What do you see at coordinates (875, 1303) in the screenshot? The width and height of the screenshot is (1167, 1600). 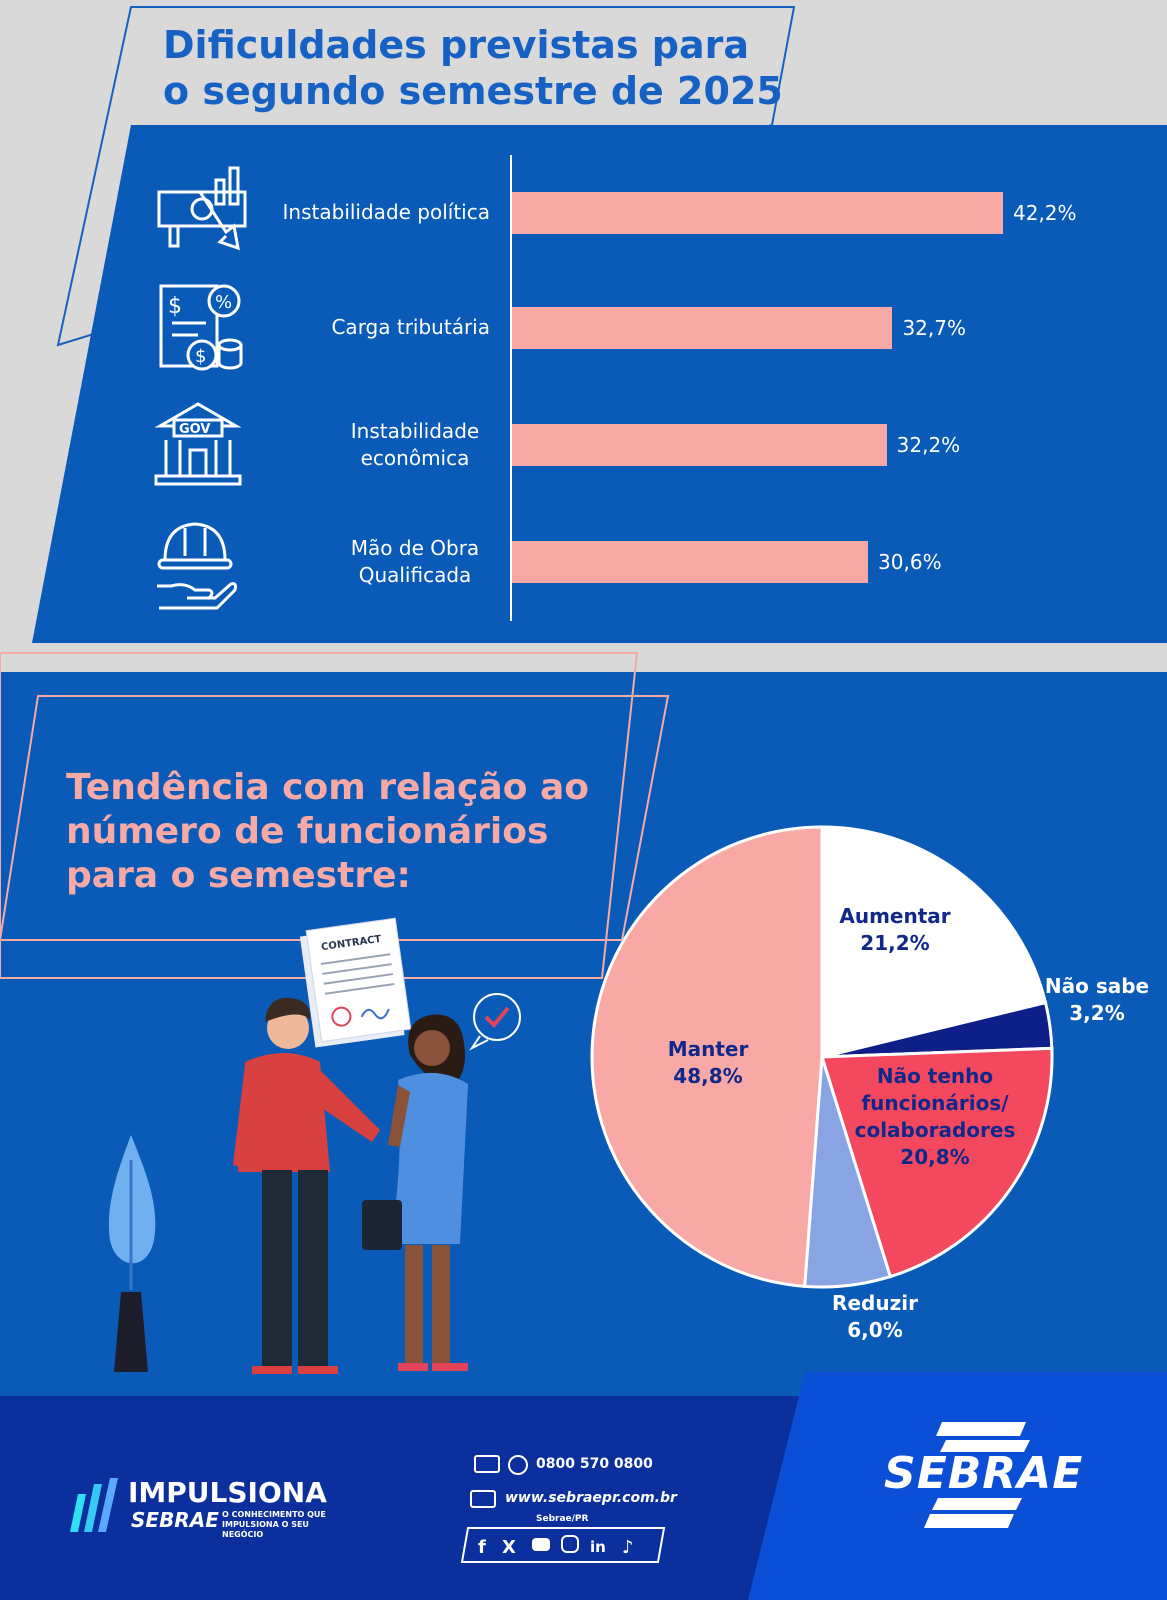 I see `pie-slice-name: Reduzir` at bounding box center [875, 1303].